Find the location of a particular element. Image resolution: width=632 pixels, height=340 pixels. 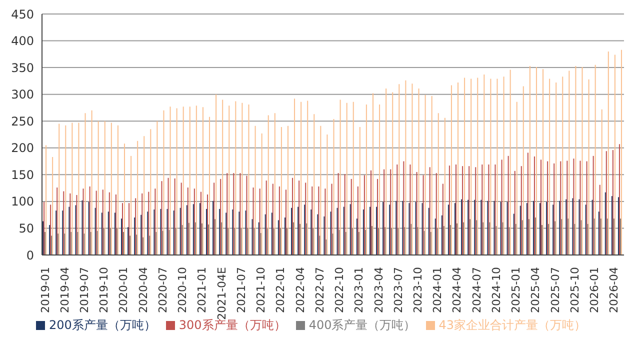

y-tick-label: 450 is located at coordinates (22, 14).